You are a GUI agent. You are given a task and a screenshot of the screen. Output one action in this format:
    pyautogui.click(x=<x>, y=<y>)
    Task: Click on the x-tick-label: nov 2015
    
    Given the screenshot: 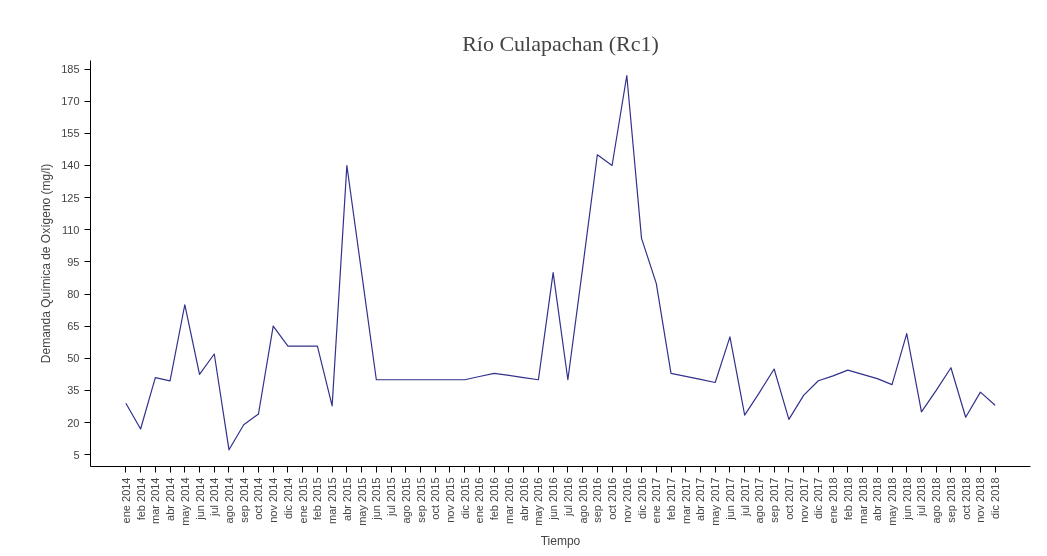 What is the action you would take?
    pyautogui.click(x=450, y=500)
    